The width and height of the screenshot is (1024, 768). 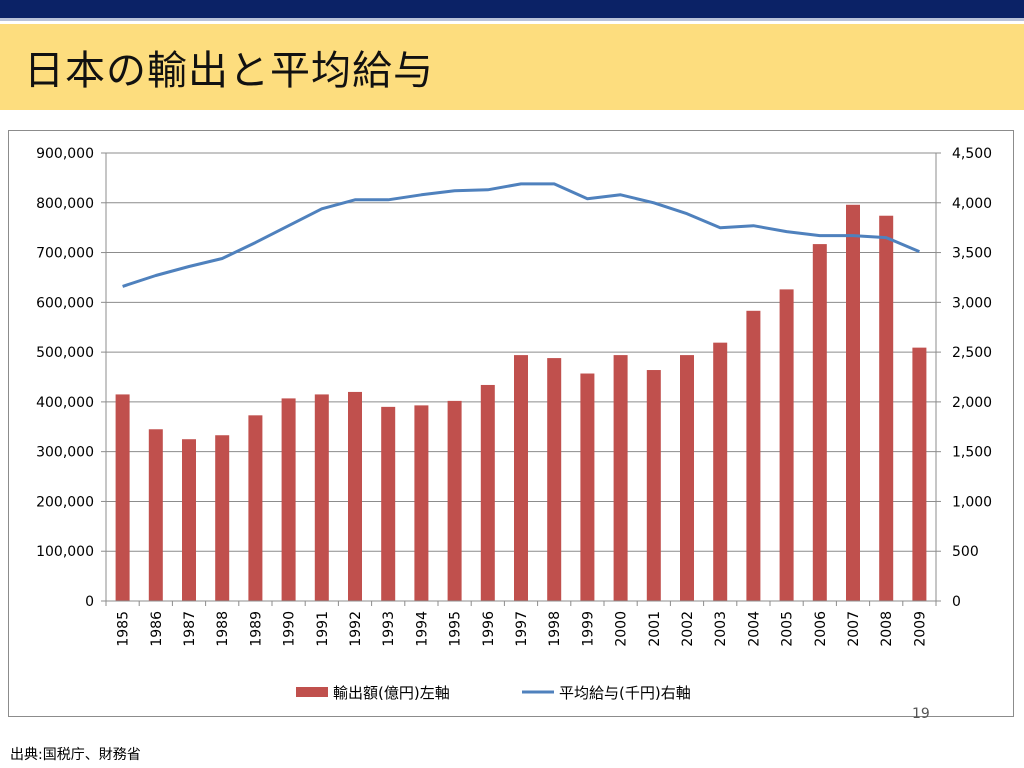 What do you see at coordinates (625, 693) in the screenshot?
I see `legend-line-label: 平均給与(千円)右軸` at bounding box center [625, 693].